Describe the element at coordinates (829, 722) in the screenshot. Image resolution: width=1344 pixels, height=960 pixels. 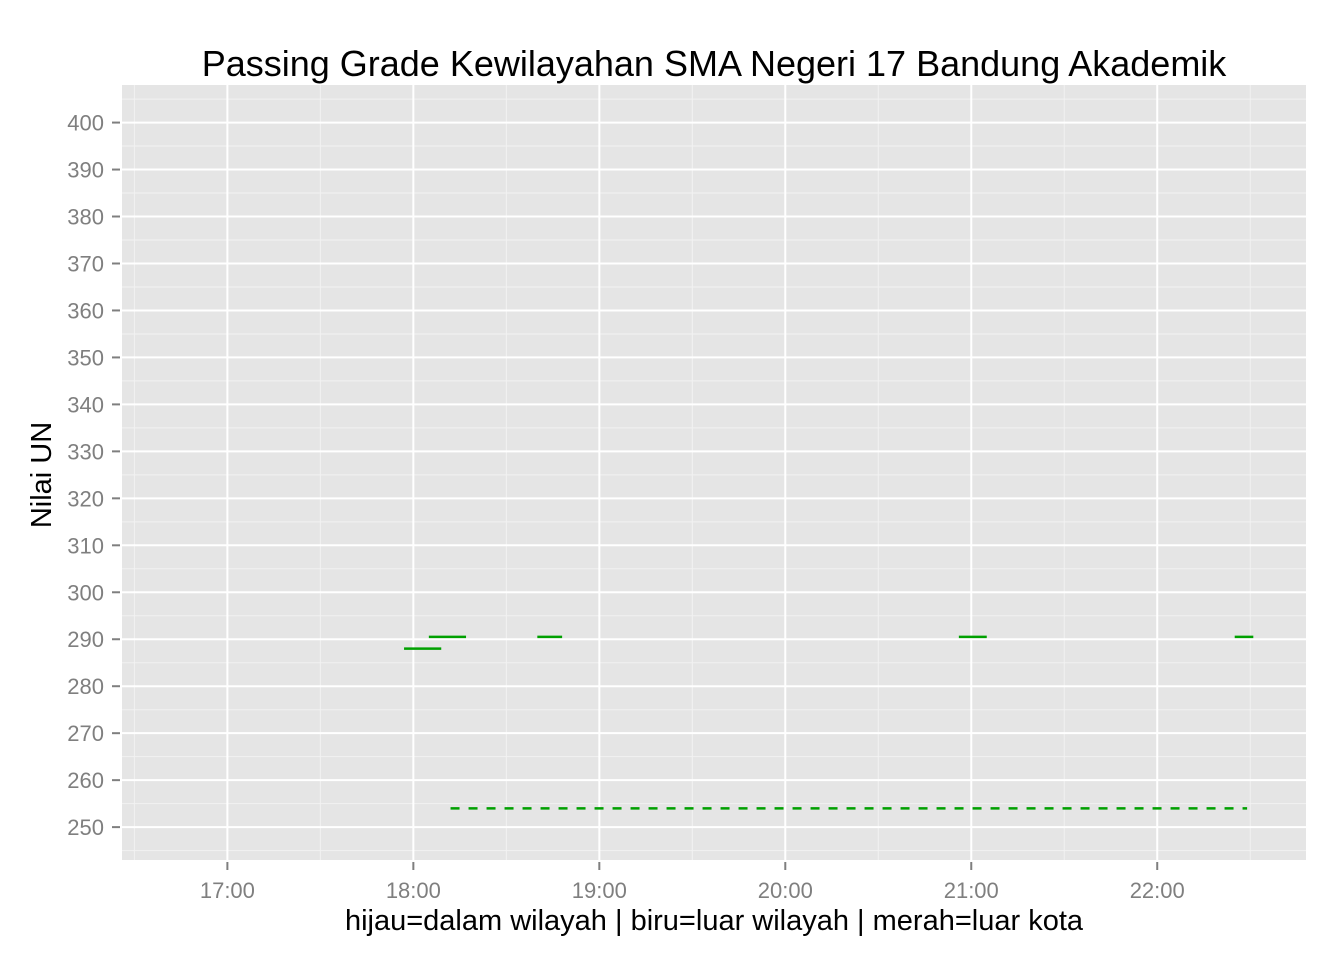
I see `series-layer` at that location.